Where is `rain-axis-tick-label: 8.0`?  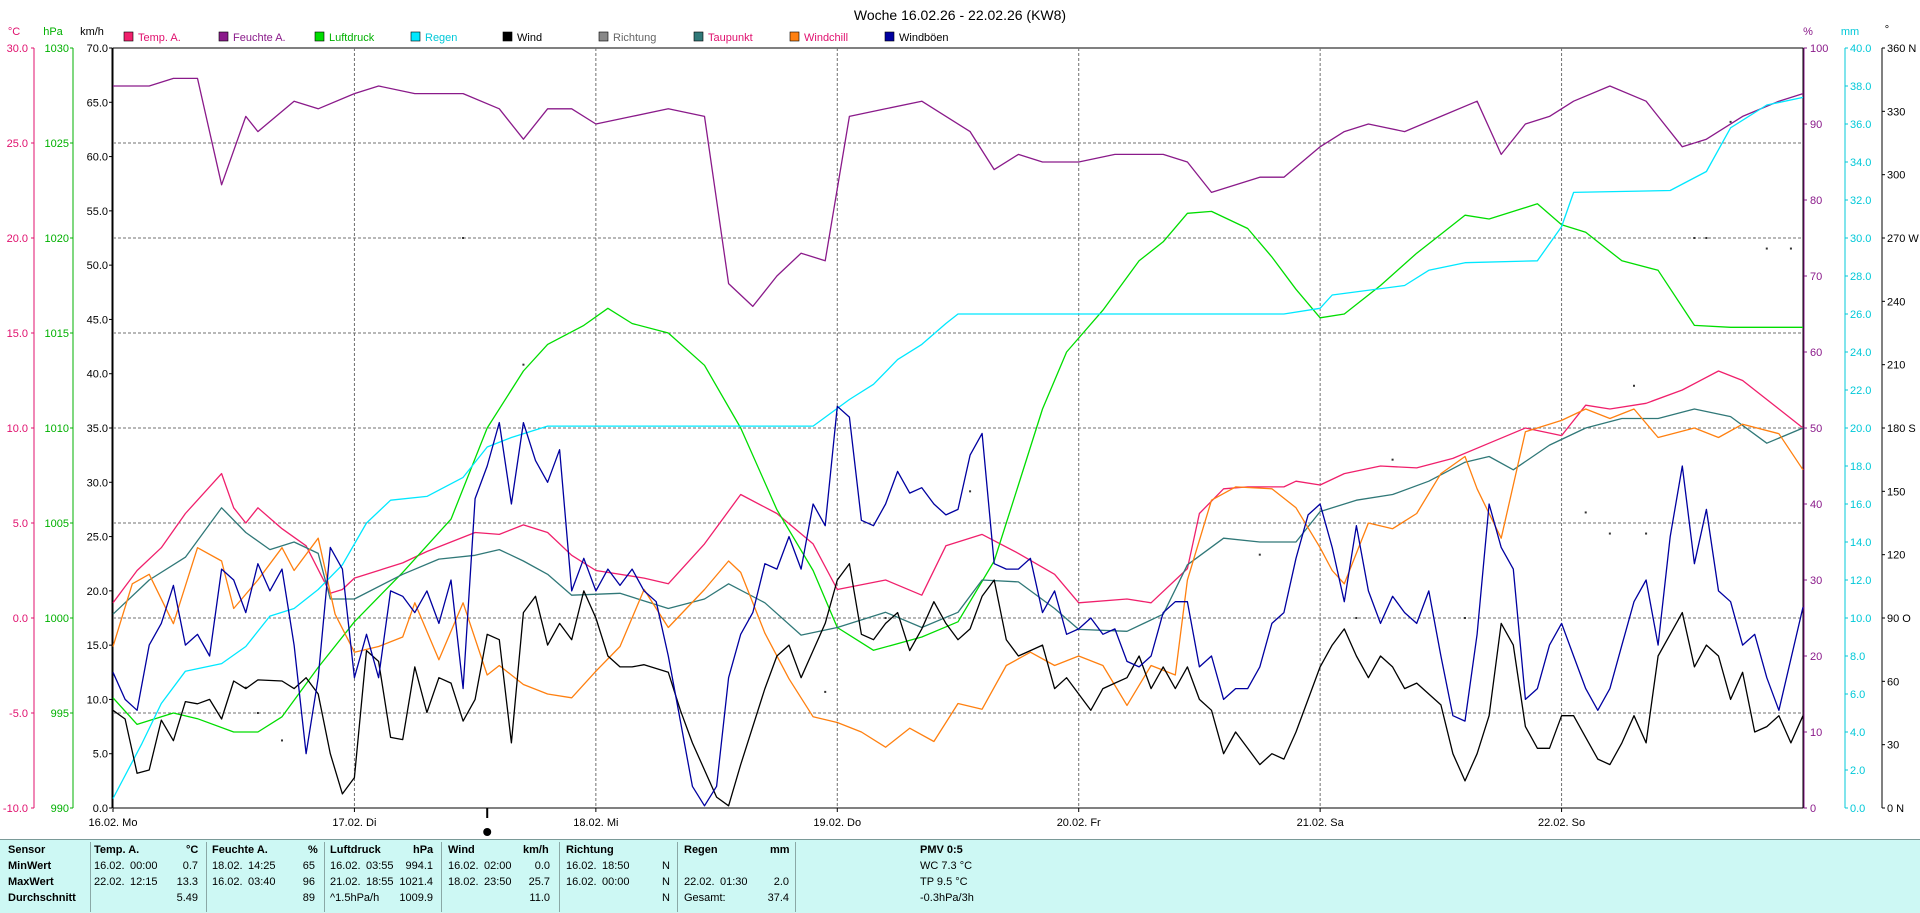
rain-axis-tick-label: 8.0 is located at coordinates (1857, 657).